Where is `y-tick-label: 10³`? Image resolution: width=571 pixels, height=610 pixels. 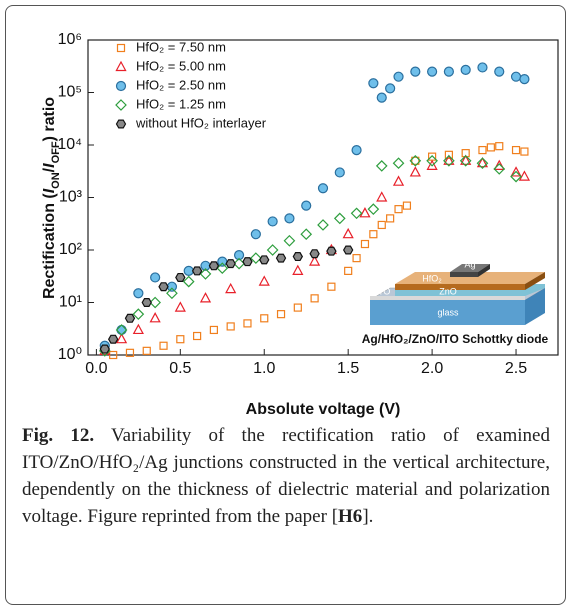 y-tick-label: 10³ is located at coordinates (71, 197).